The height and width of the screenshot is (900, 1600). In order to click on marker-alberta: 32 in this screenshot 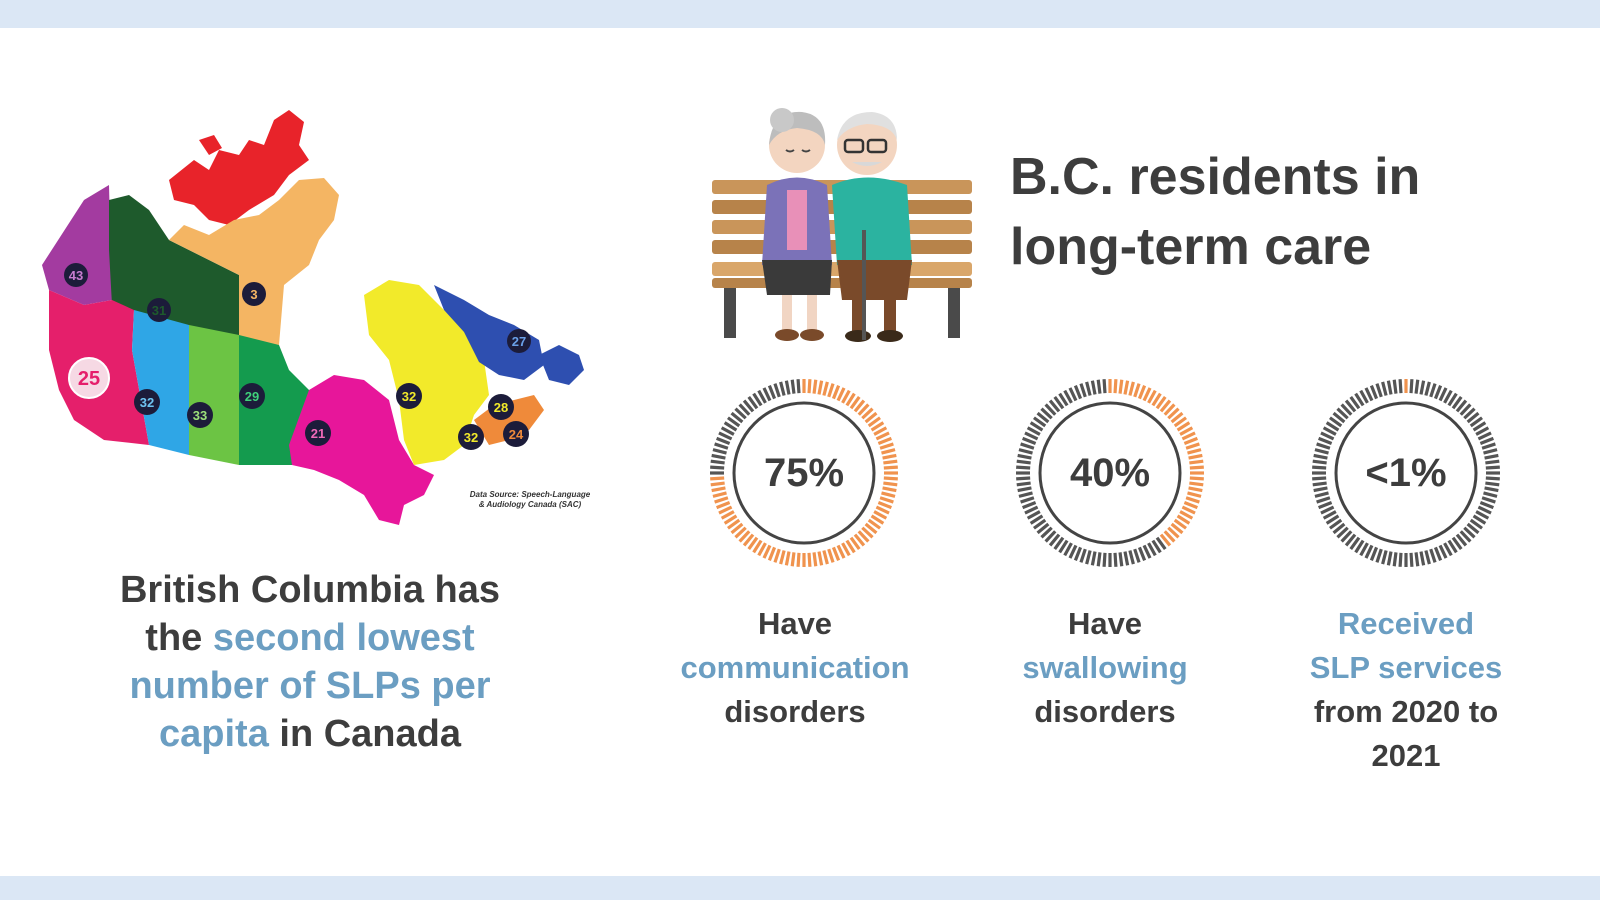, I will do `click(147, 402)`.